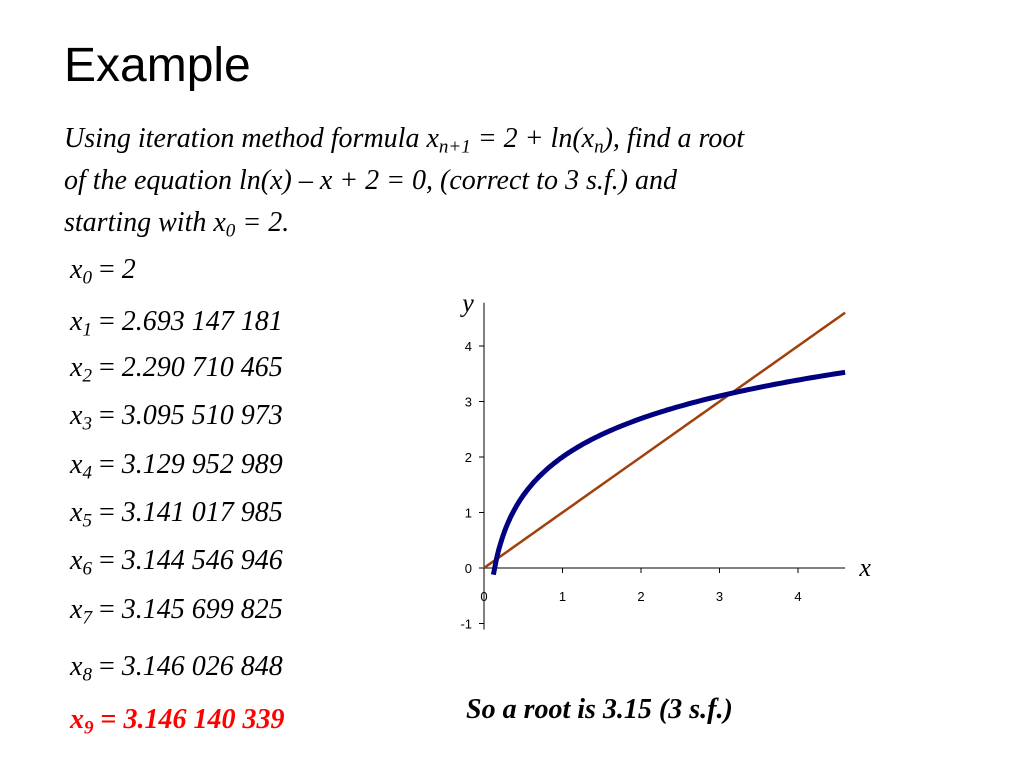 The width and height of the screenshot is (1024, 768). I want to click on iteration-3: x3 = 3.095 510 973, so click(176, 417).